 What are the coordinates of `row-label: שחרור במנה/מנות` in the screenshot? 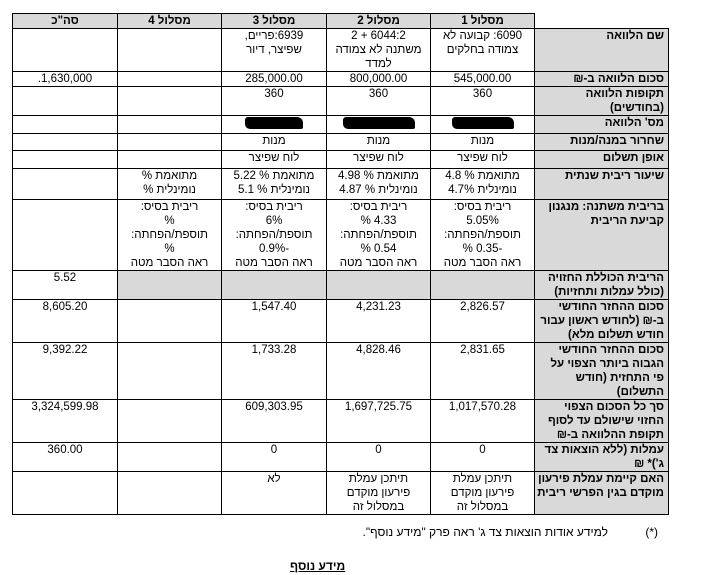 It's located at (601, 142).